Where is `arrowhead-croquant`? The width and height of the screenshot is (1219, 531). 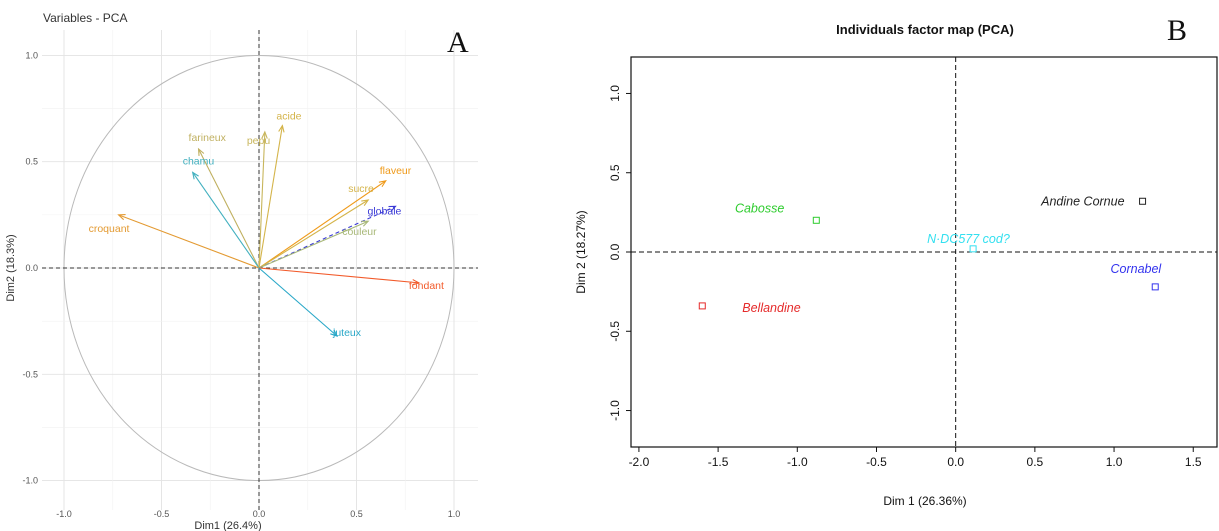
arrowhead-croquant is located at coordinates (121, 217).